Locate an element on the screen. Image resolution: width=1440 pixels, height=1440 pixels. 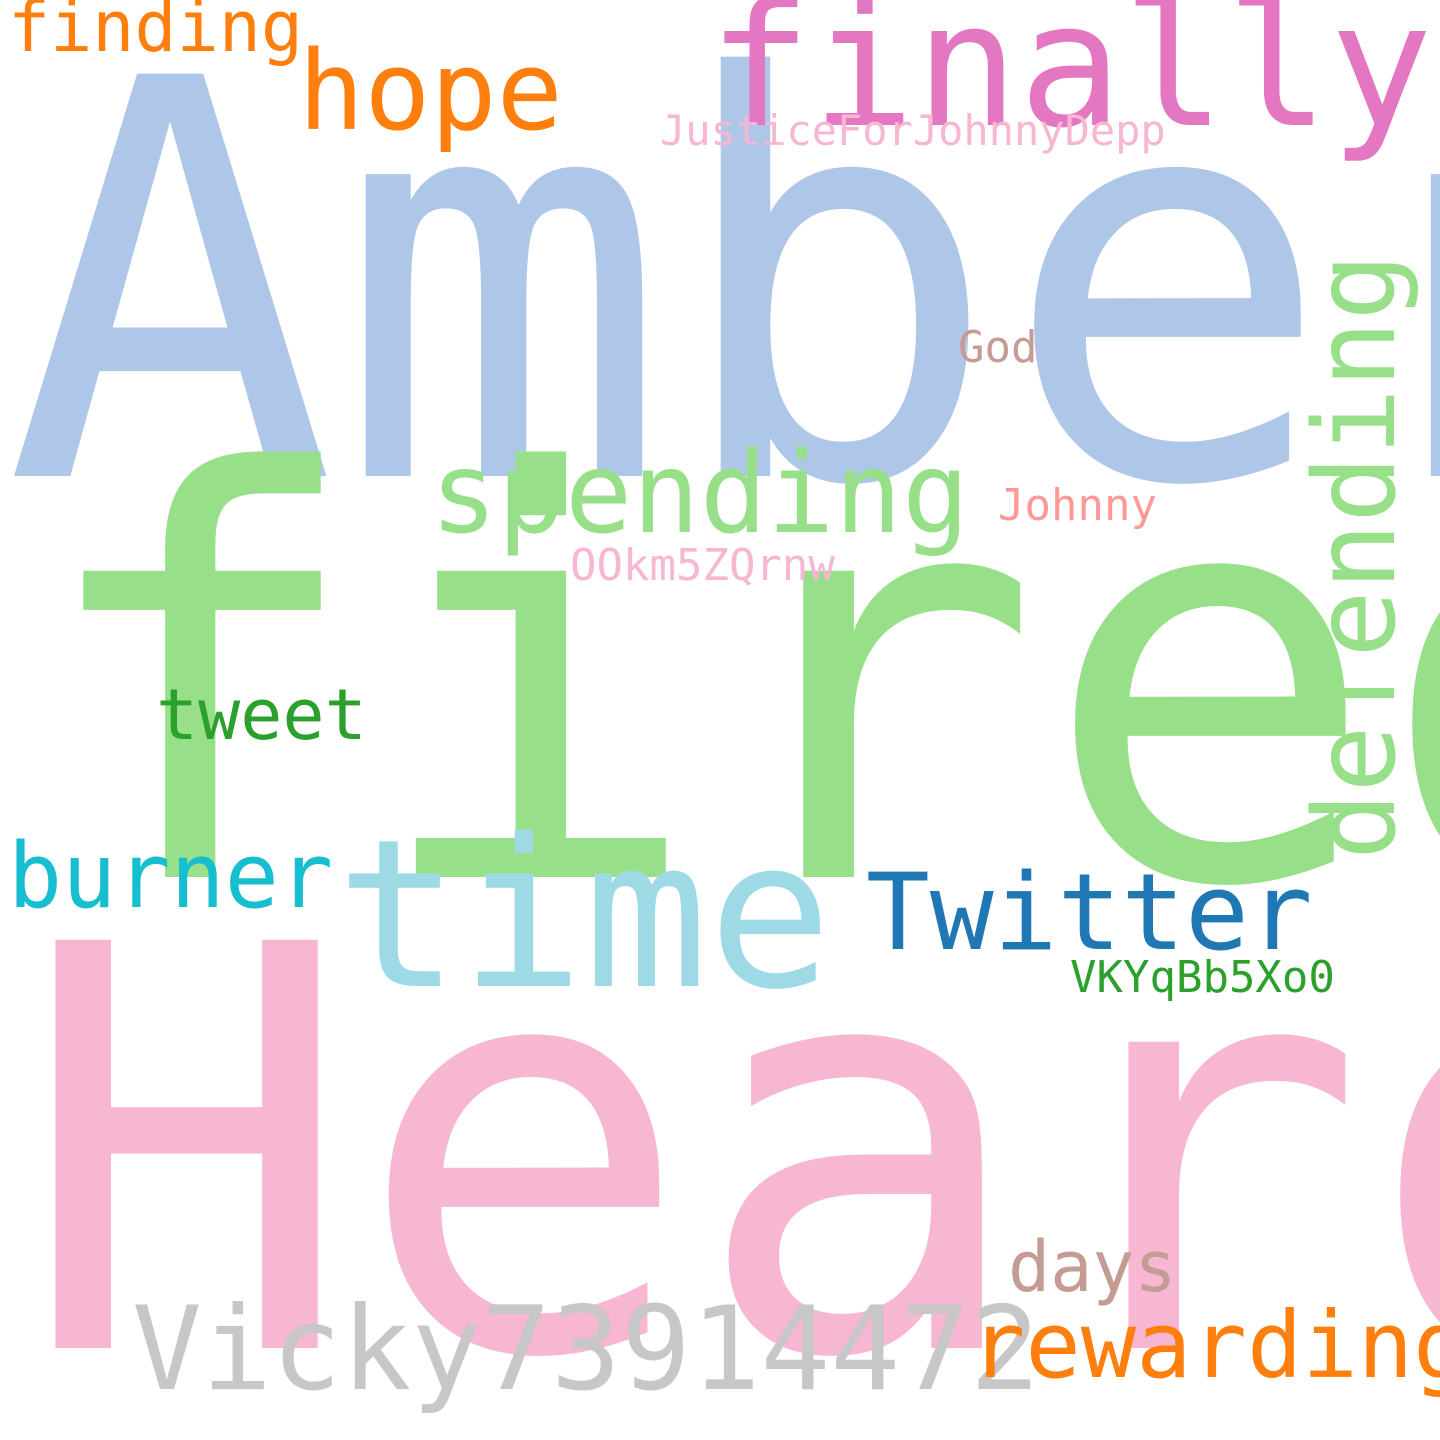
word-ookm5zqrnw: OOkm5ZQrnw is located at coordinates (702, 565).